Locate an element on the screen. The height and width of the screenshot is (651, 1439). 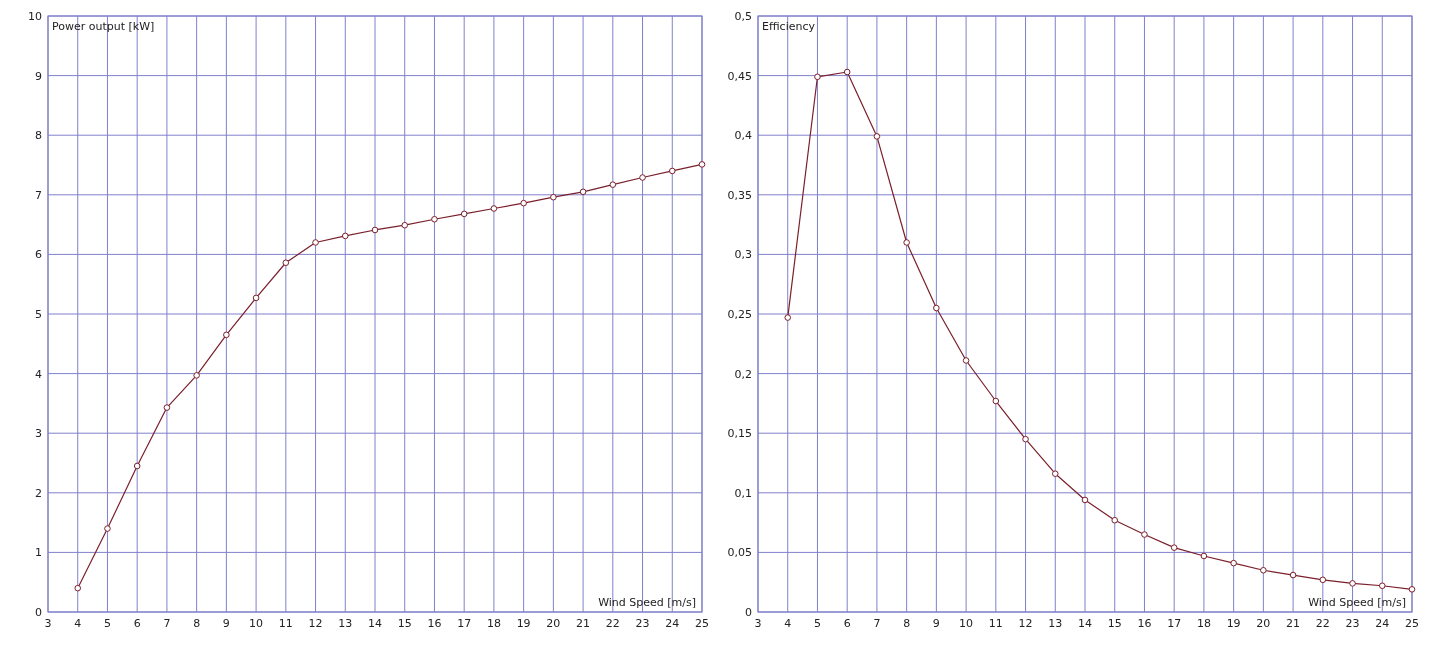
y-tick-label: 0,15 is located at coordinates (739, 434).